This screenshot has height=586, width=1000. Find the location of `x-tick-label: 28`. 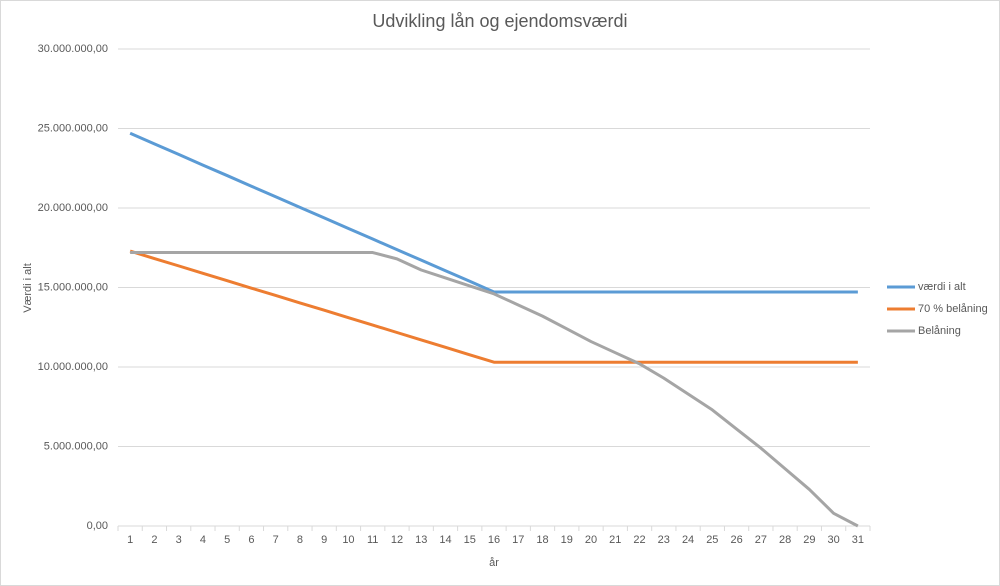

x-tick-label: 28 is located at coordinates (785, 540).